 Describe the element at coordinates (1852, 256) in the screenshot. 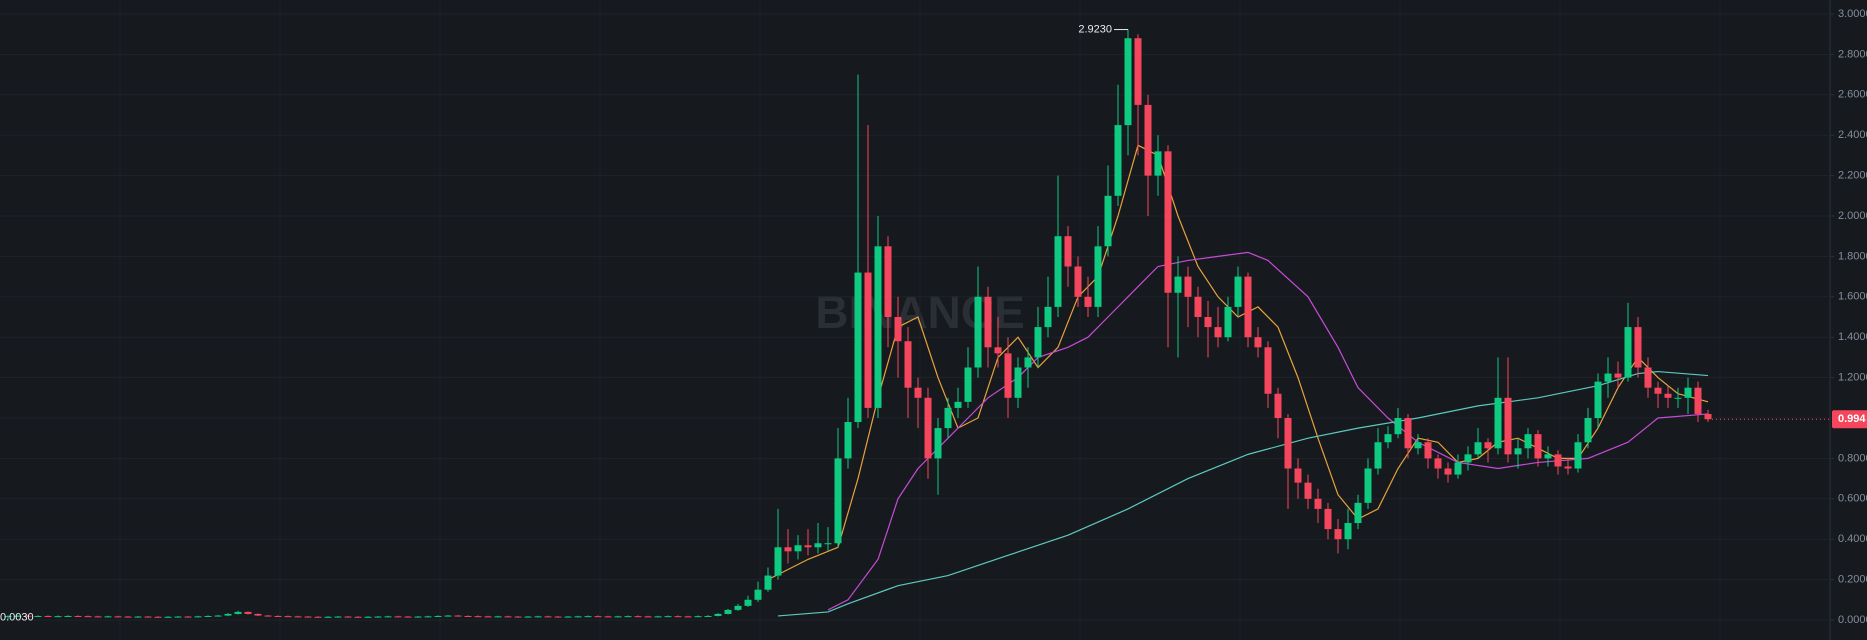

I see `y-tick-label: 1.8000` at that location.